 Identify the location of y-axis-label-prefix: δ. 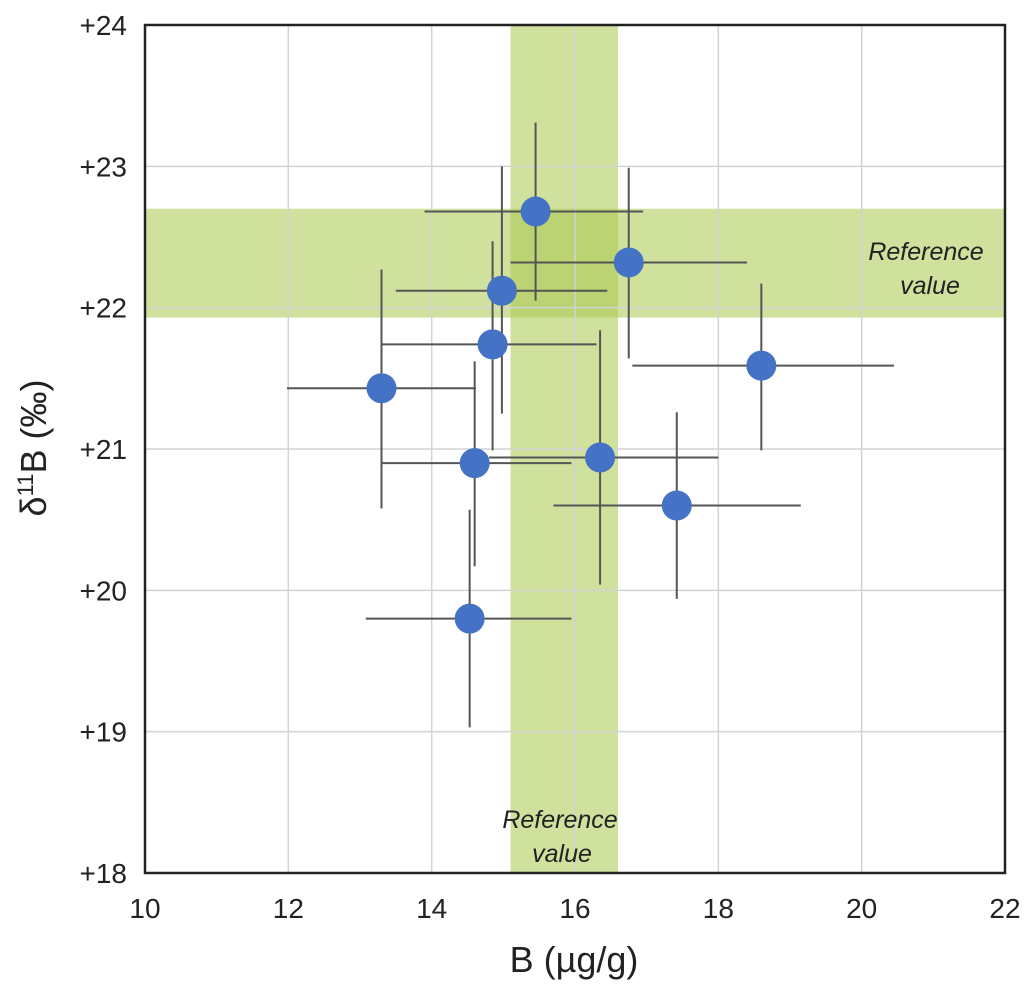
(33, 506).